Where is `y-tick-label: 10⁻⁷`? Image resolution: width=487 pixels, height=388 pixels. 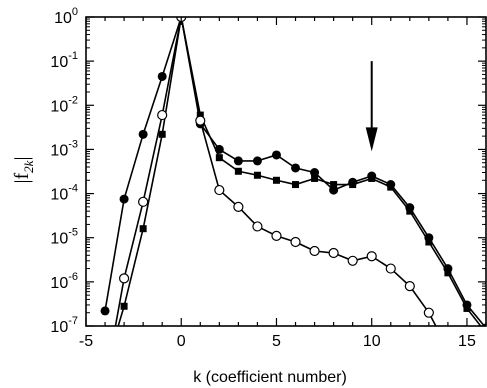 y-tick-label: 10⁻⁷ is located at coordinates (64, 325).